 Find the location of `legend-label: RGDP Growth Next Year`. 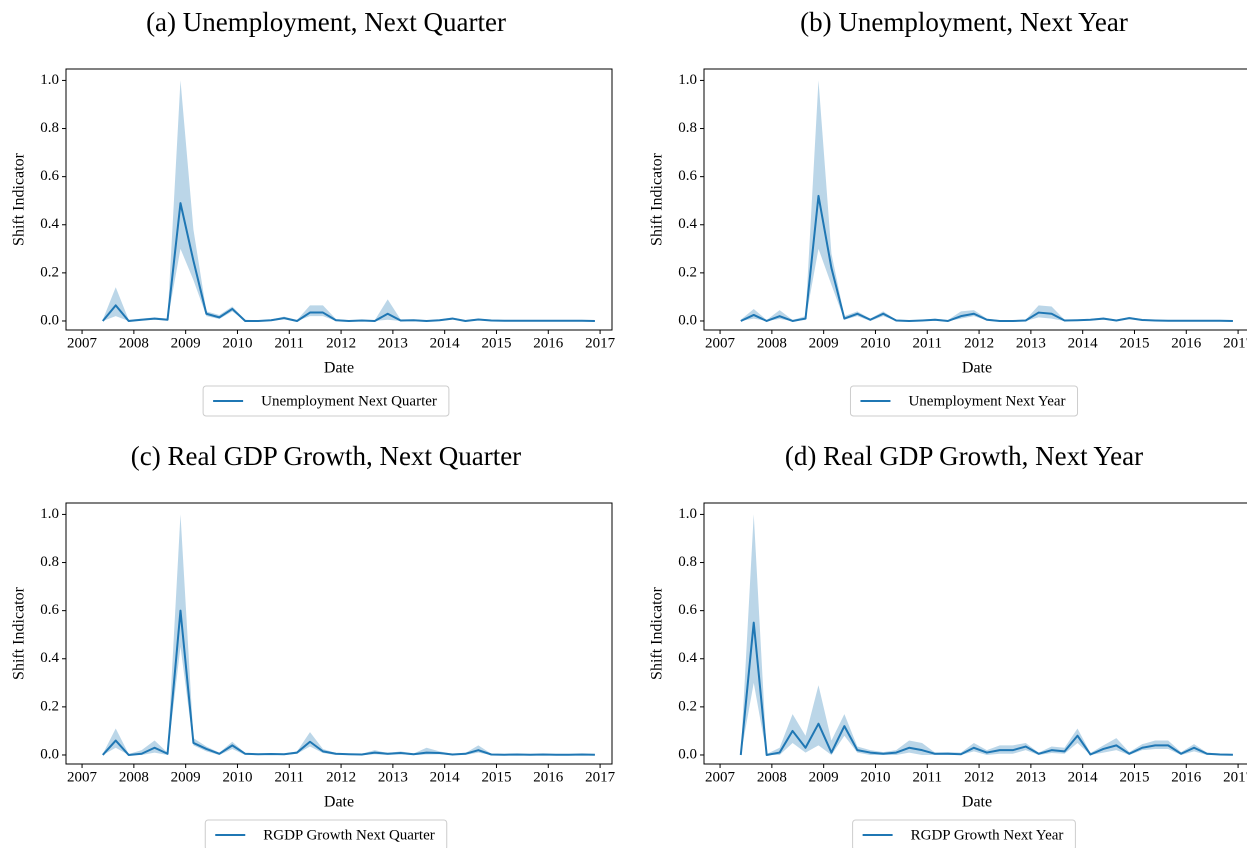

legend-label: RGDP Growth Next Year is located at coordinates (987, 835).